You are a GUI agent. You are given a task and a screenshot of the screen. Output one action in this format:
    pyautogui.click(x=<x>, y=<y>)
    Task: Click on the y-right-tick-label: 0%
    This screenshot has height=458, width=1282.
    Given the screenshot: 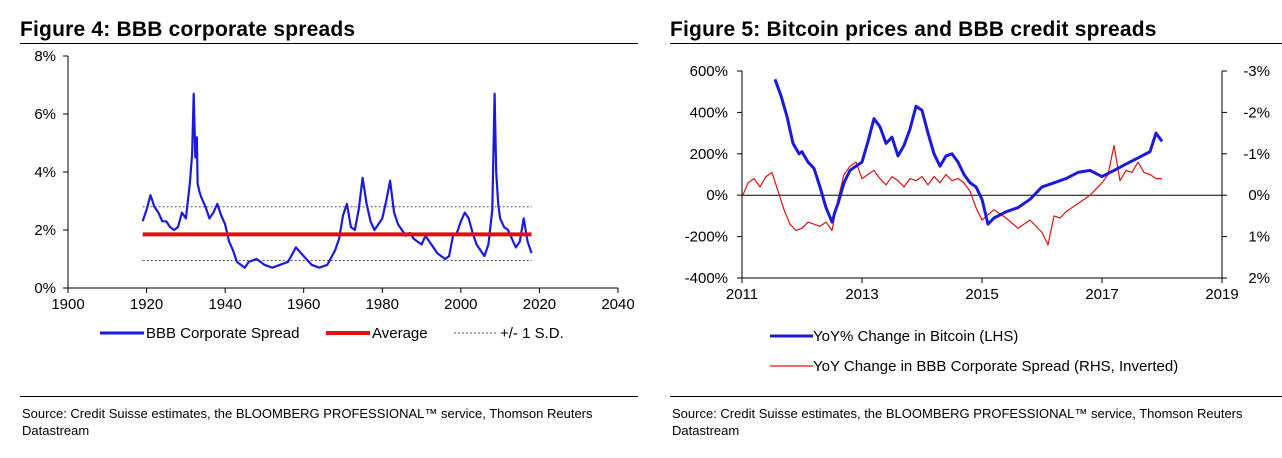 What is the action you would take?
    pyautogui.click(x=1259, y=195)
    